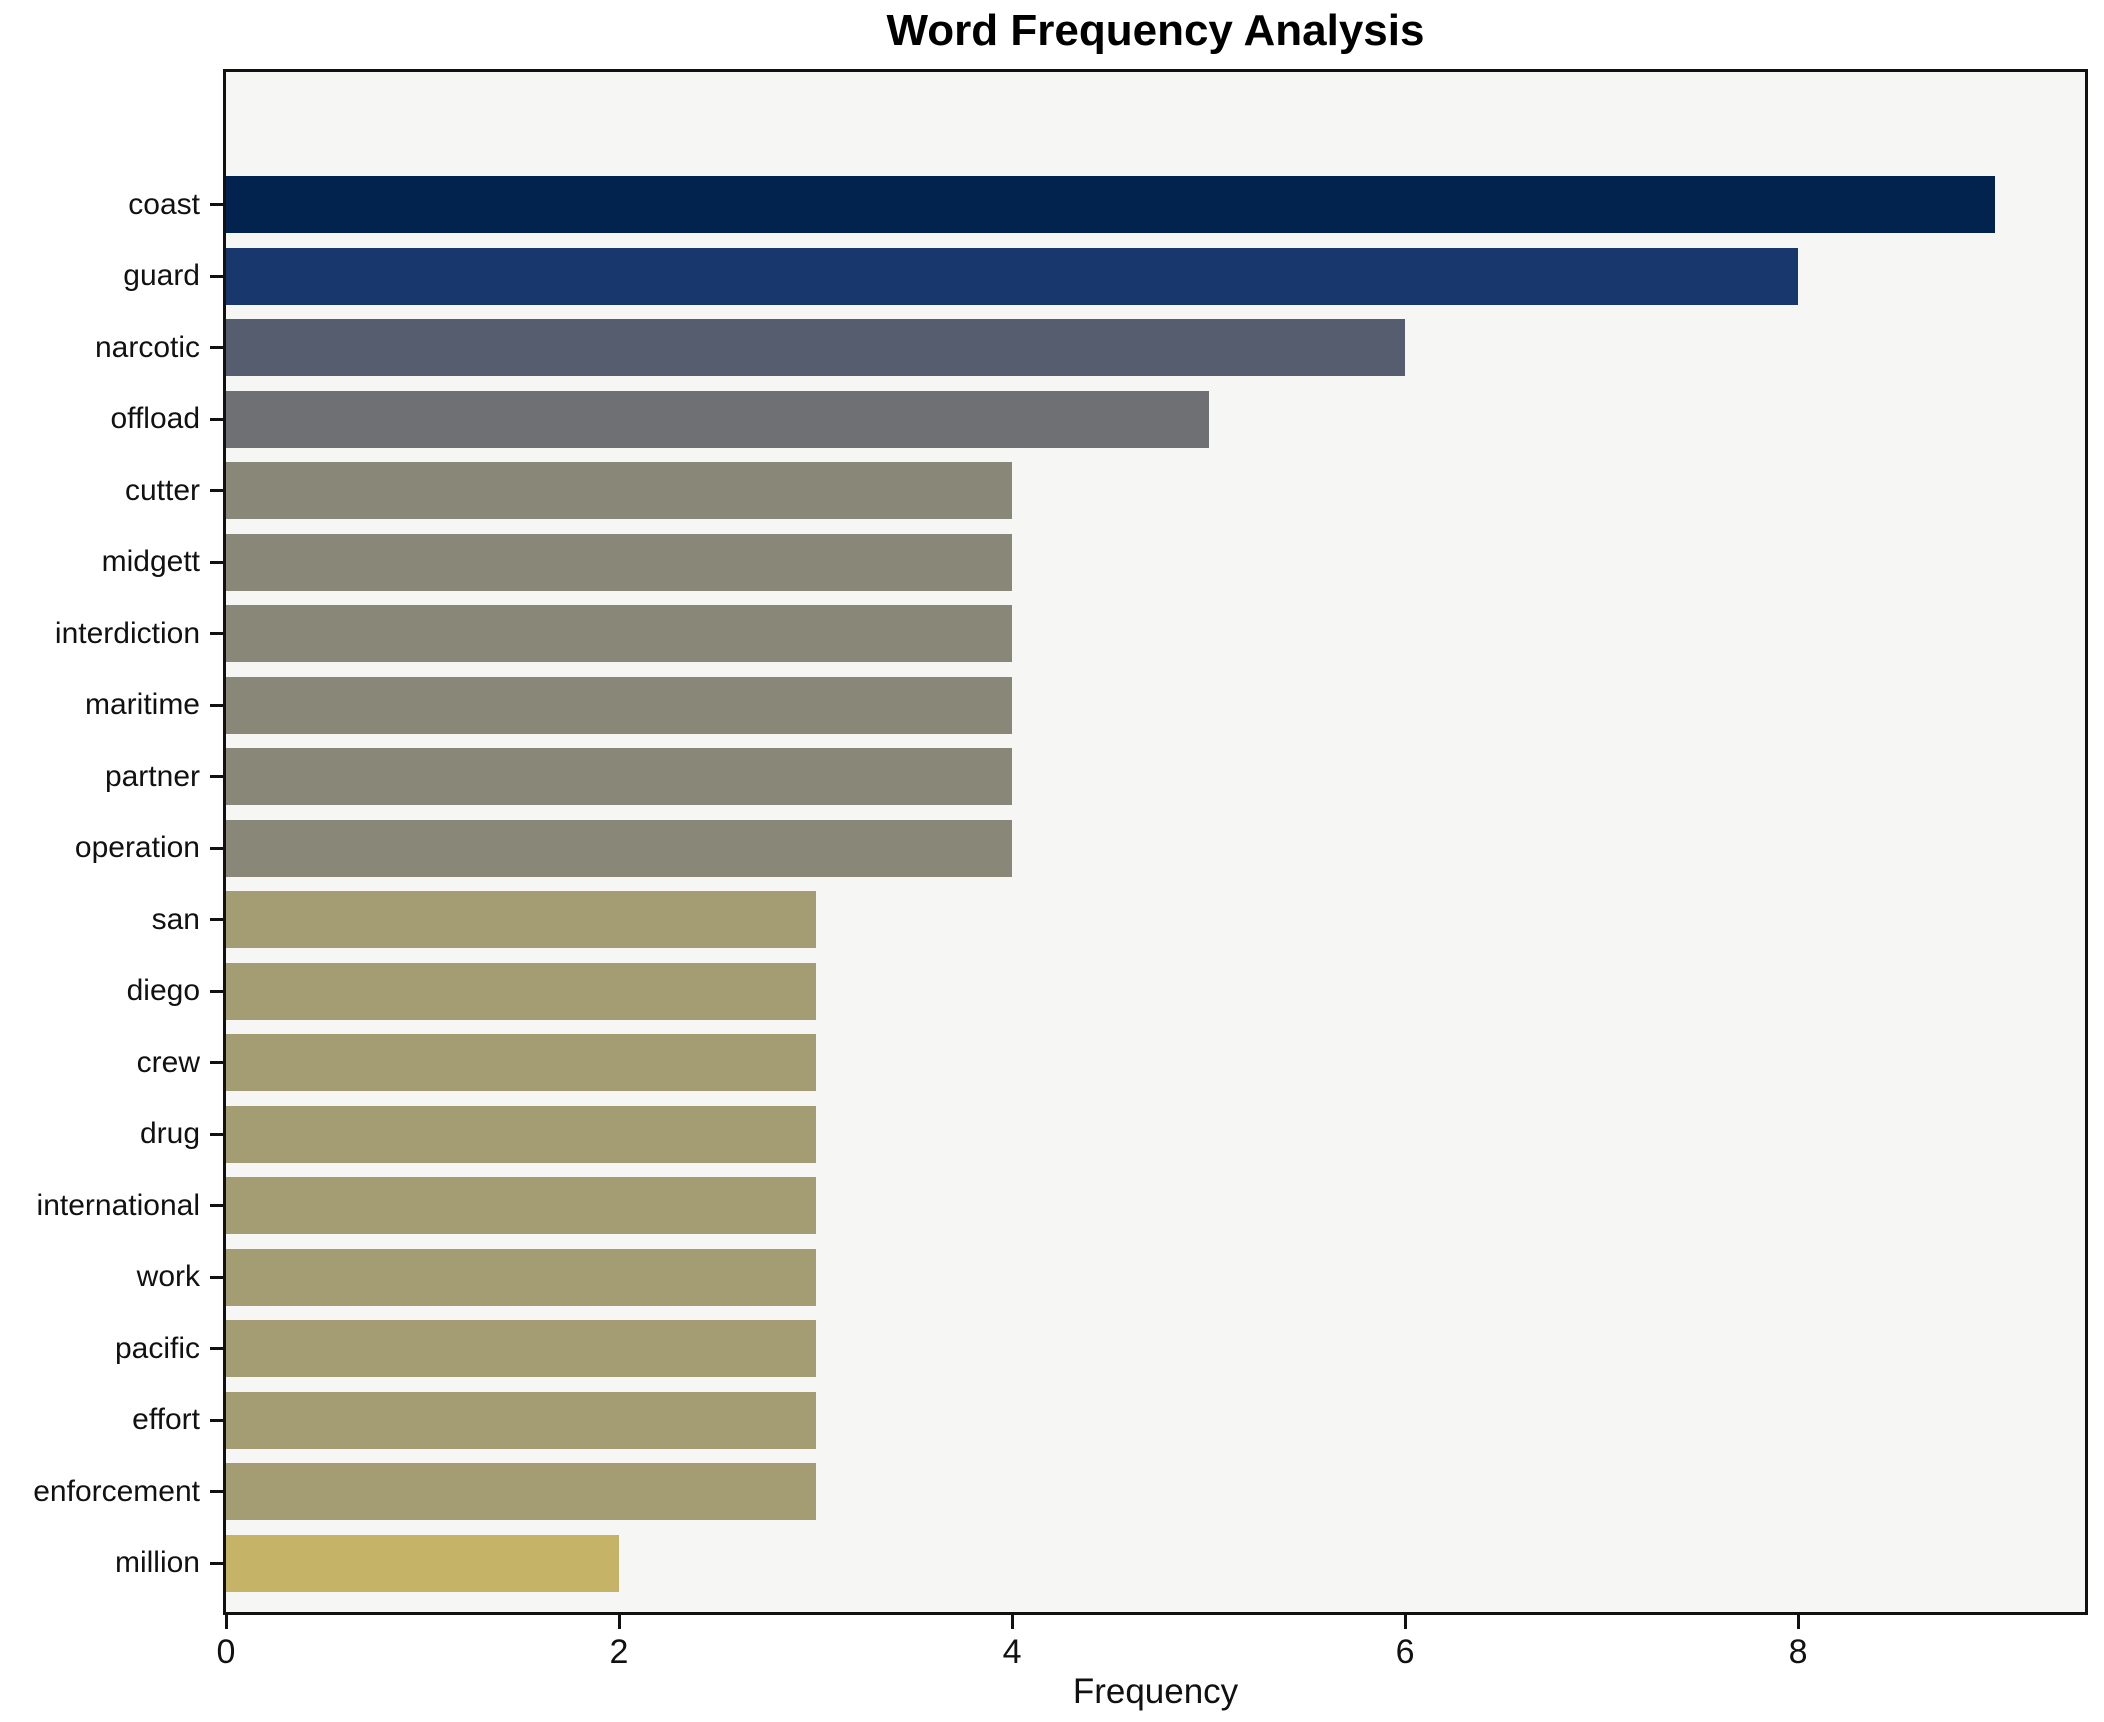 This screenshot has height=1722, width=2104. Describe the element at coordinates (166, 1420) in the screenshot. I see `y-axis-category-label: effort` at that location.